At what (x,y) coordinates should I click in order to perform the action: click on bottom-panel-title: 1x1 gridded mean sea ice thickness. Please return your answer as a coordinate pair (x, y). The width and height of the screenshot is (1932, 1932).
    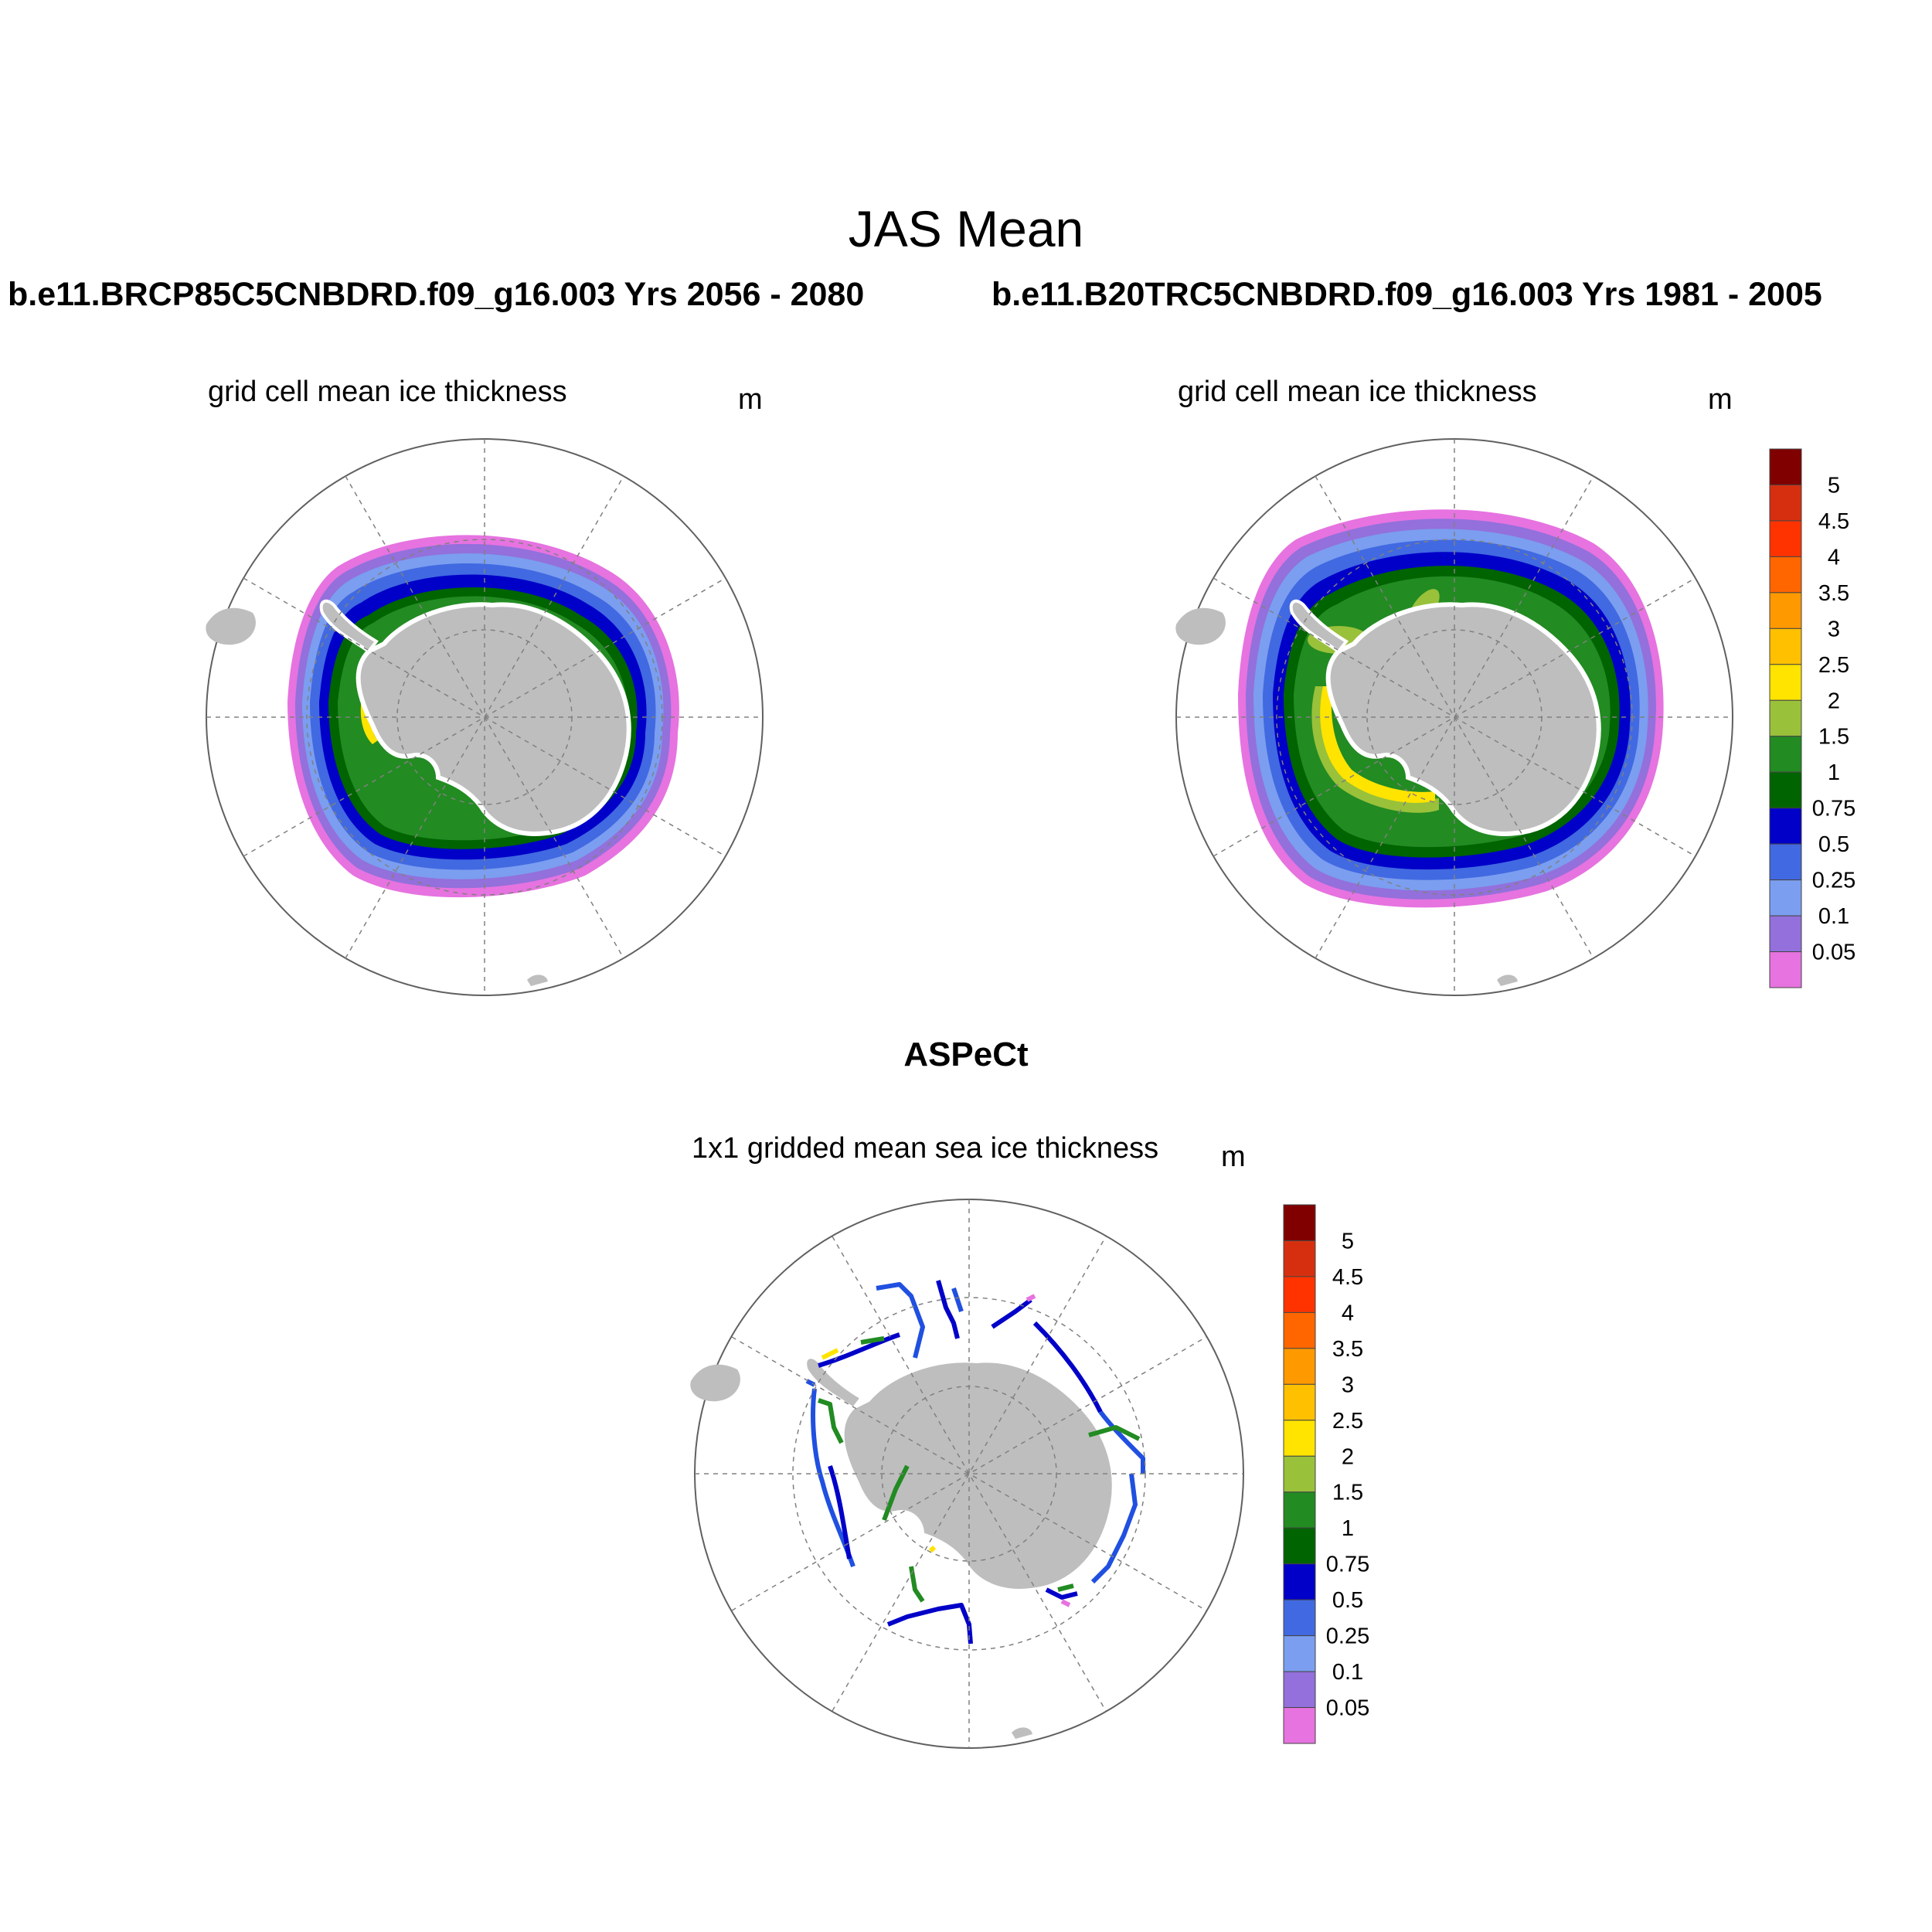
    Looking at the image, I should click on (926, 1148).